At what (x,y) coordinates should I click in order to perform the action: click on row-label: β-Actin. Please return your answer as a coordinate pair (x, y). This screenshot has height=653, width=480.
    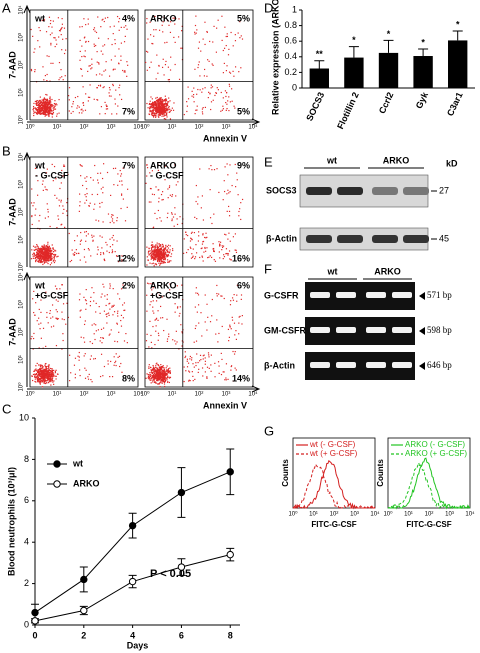
    Looking at the image, I should click on (281, 238).